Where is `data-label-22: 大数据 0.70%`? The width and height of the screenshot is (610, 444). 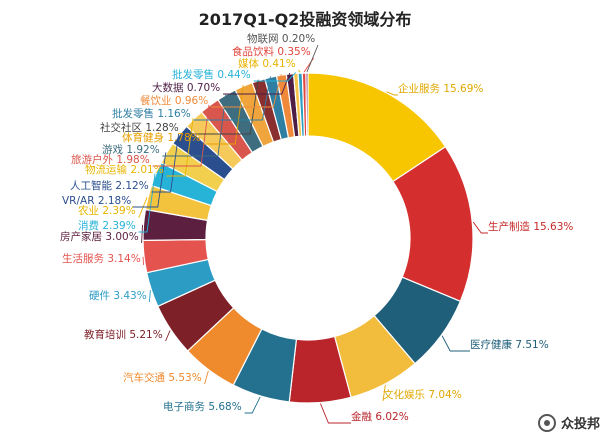 data-label-22: 大数据 0.70% is located at coordinates (186, 87).